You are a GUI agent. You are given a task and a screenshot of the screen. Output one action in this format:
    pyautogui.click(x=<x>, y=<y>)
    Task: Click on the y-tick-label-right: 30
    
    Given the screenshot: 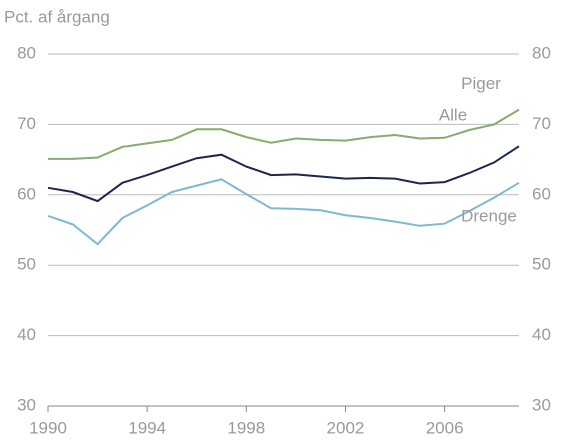 What is the action you would take?
    pyautogui.click(x=541, y=404)
    